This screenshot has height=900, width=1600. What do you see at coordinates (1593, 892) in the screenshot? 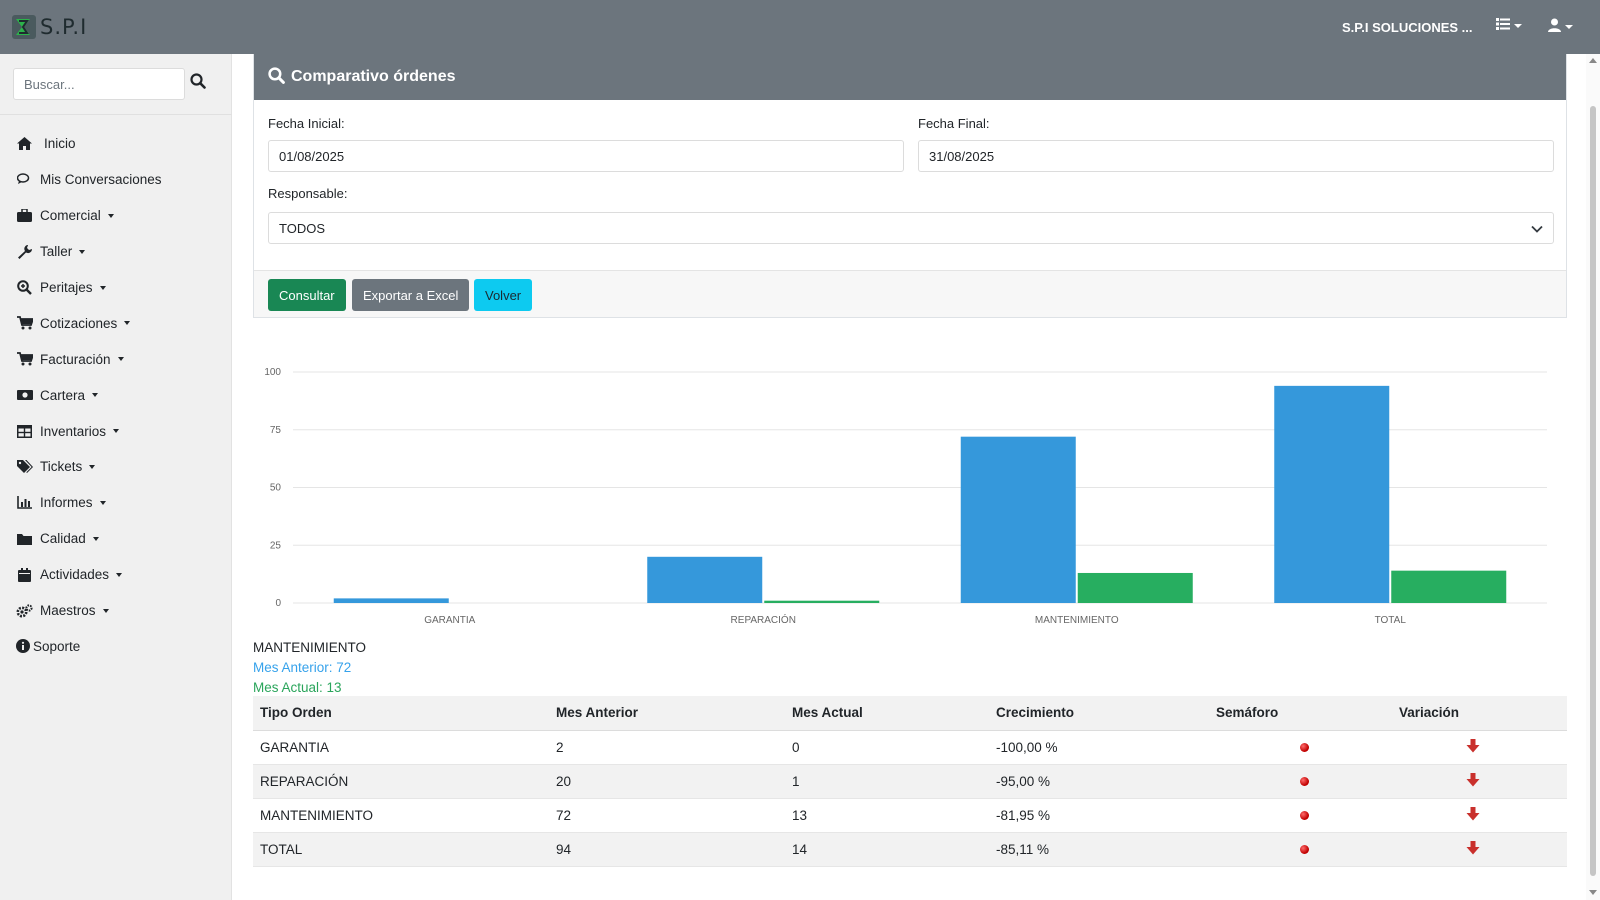
I see `scroll-down-icon` at bounding box center [1593, 892].